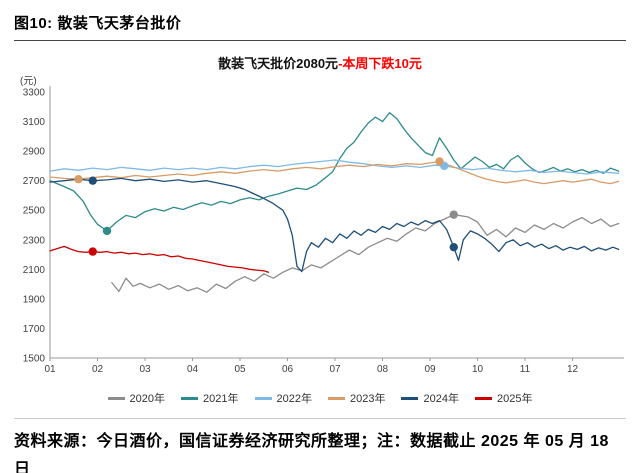 The height and width of the screenshot is (473, 640). I want to click on x-tick-label: 08, so click(383, 369).